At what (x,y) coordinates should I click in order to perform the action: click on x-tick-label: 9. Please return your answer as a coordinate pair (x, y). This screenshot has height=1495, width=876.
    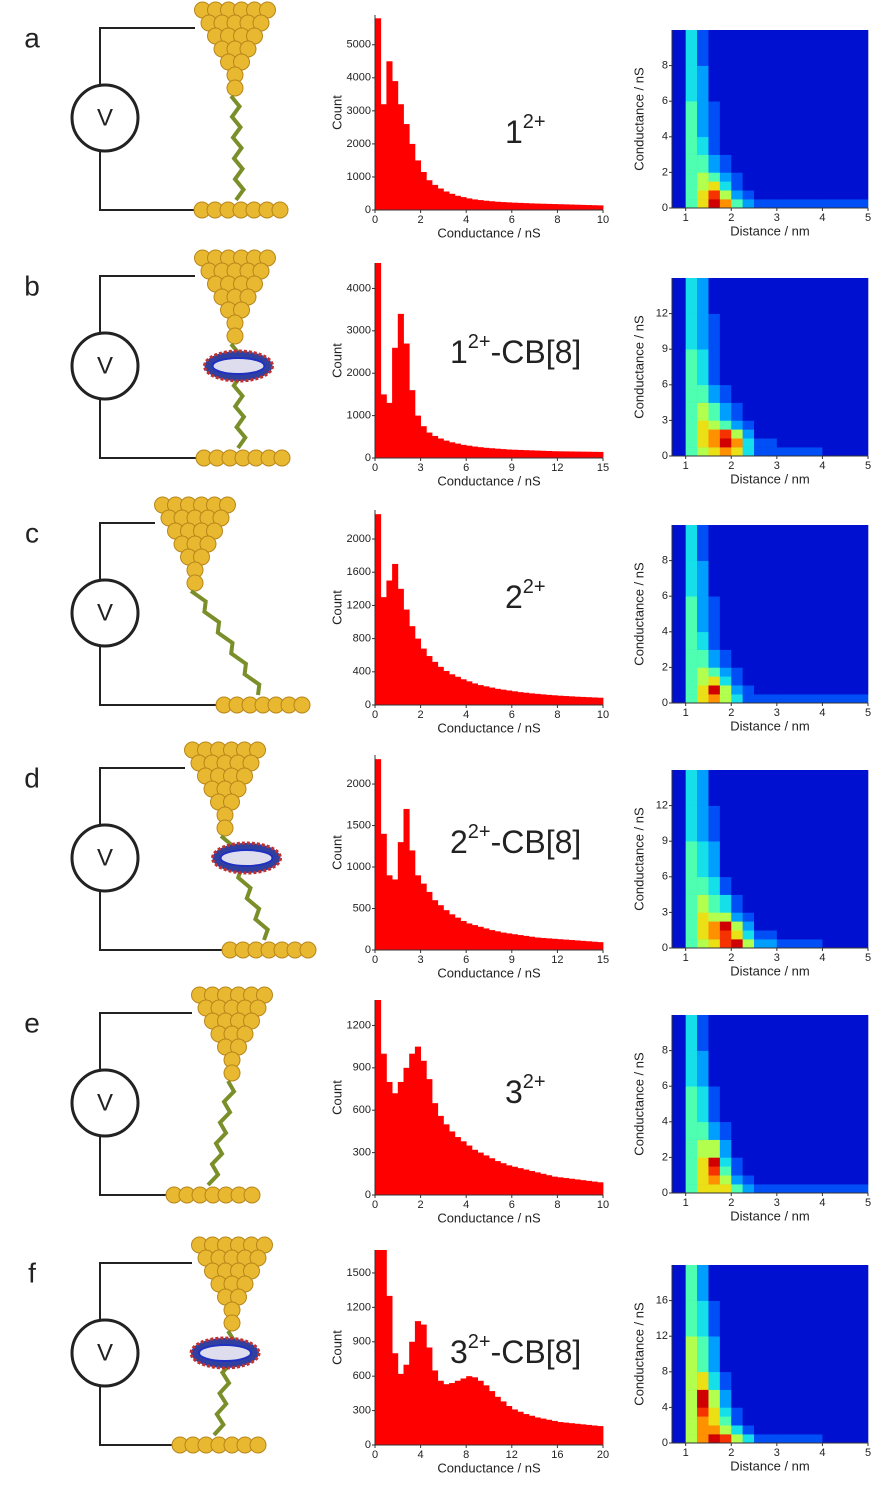
    Looking at the image, I should click on (512, 468).